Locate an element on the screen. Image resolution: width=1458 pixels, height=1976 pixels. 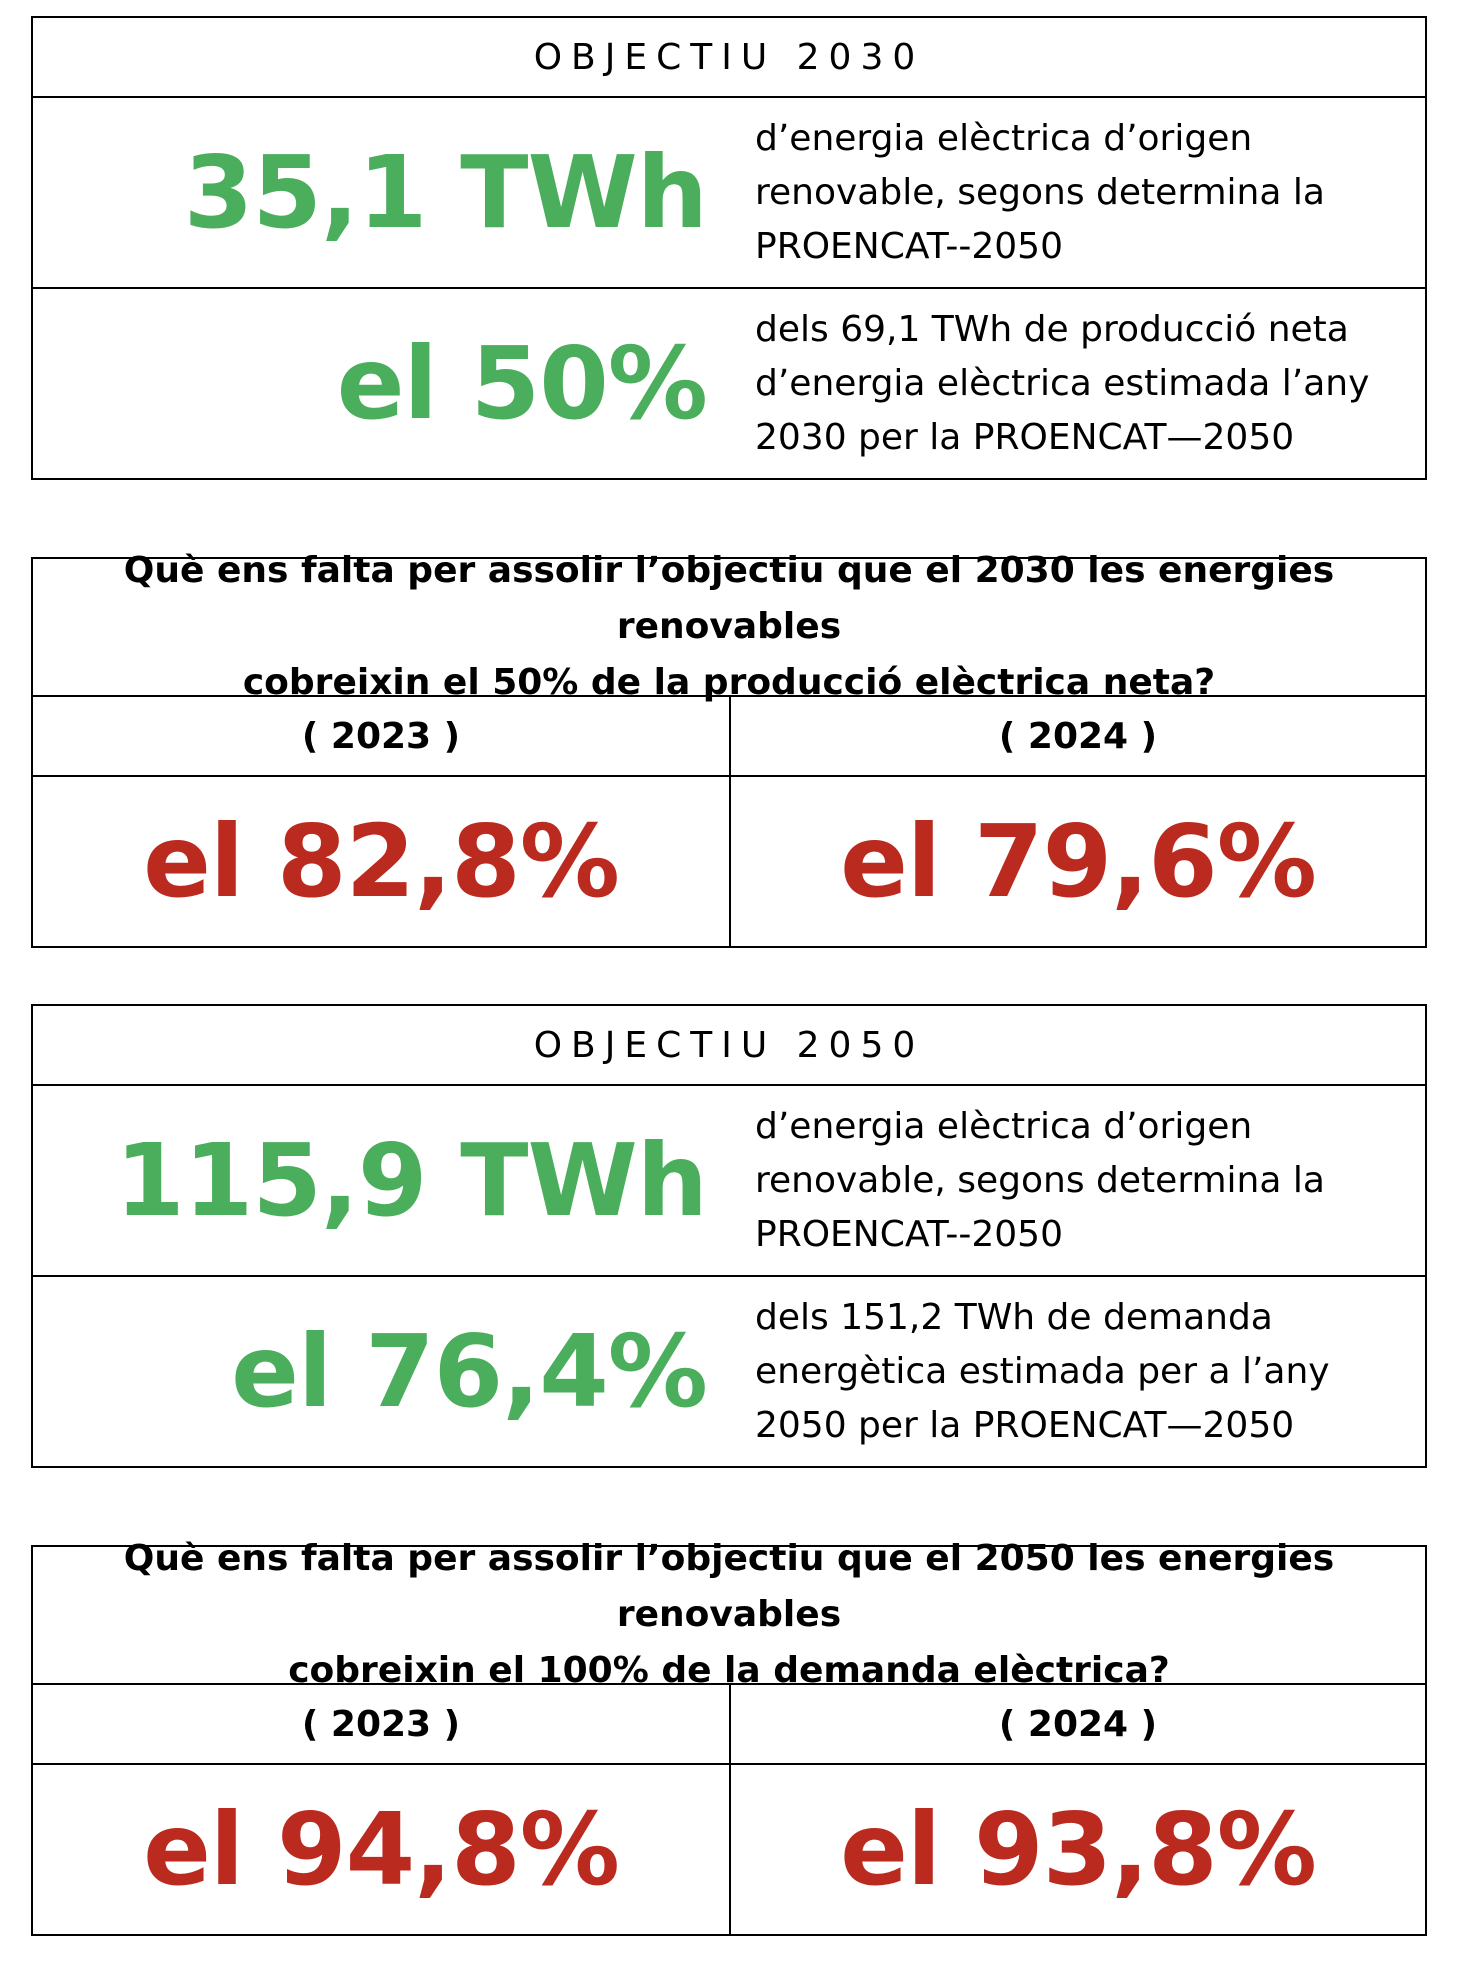
gap-2030-year-row: ( 2023 ) ( 2024 ) is located at coordinates (729, 737).